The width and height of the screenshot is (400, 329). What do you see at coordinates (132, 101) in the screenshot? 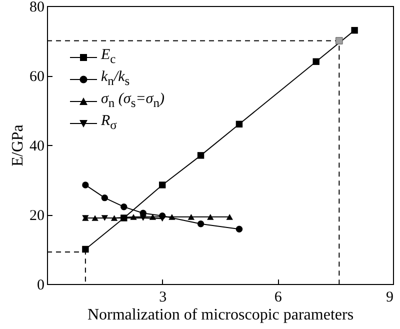
I see `legend-label: σ$_{n}$ (σ$_{s}$=σ$_{n}$)` at bounding box center [132, 101].